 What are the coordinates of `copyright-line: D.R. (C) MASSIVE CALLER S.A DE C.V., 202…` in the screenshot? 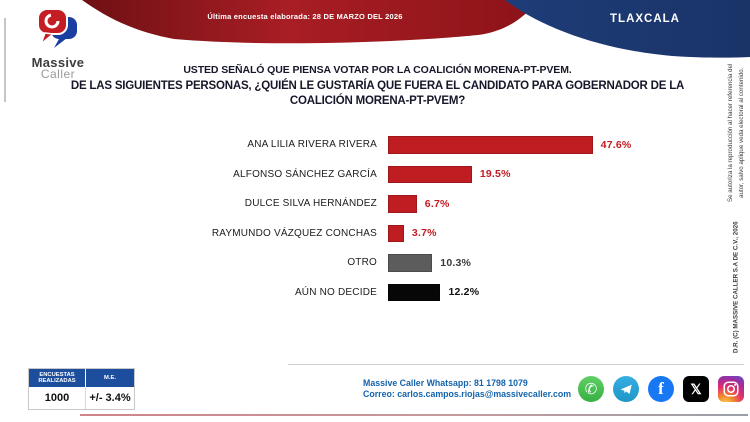 It's located at (736, 287).